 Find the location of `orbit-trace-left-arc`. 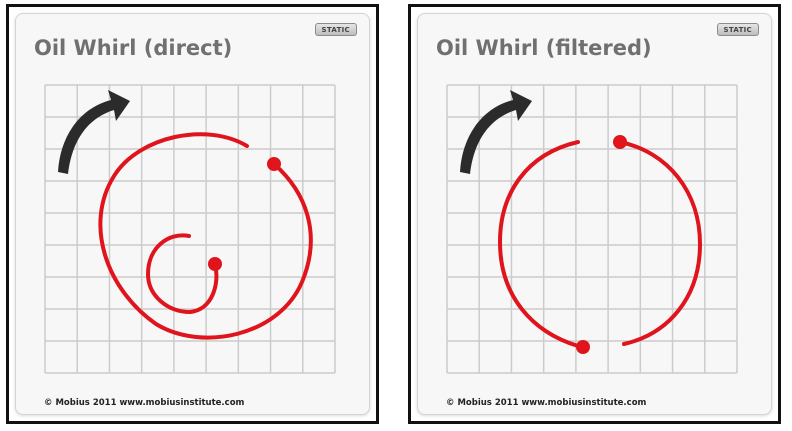

orbit-trace-left-arc is located at coordinates (538, 244).